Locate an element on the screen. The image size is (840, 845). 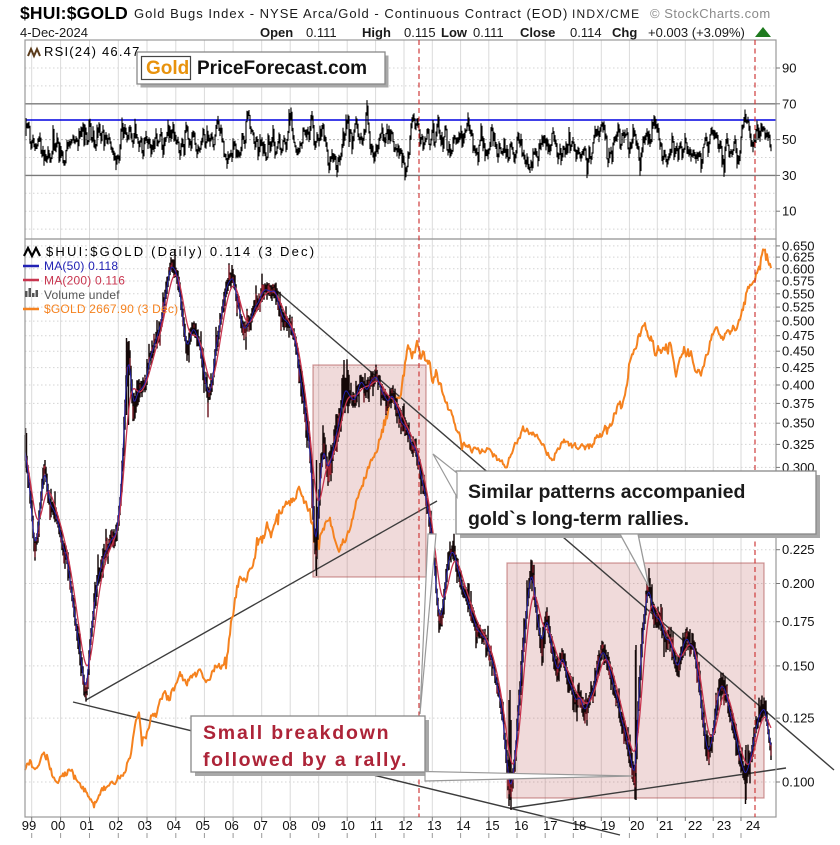
svg-text: 0.225 is located at coordinates (798, 549).